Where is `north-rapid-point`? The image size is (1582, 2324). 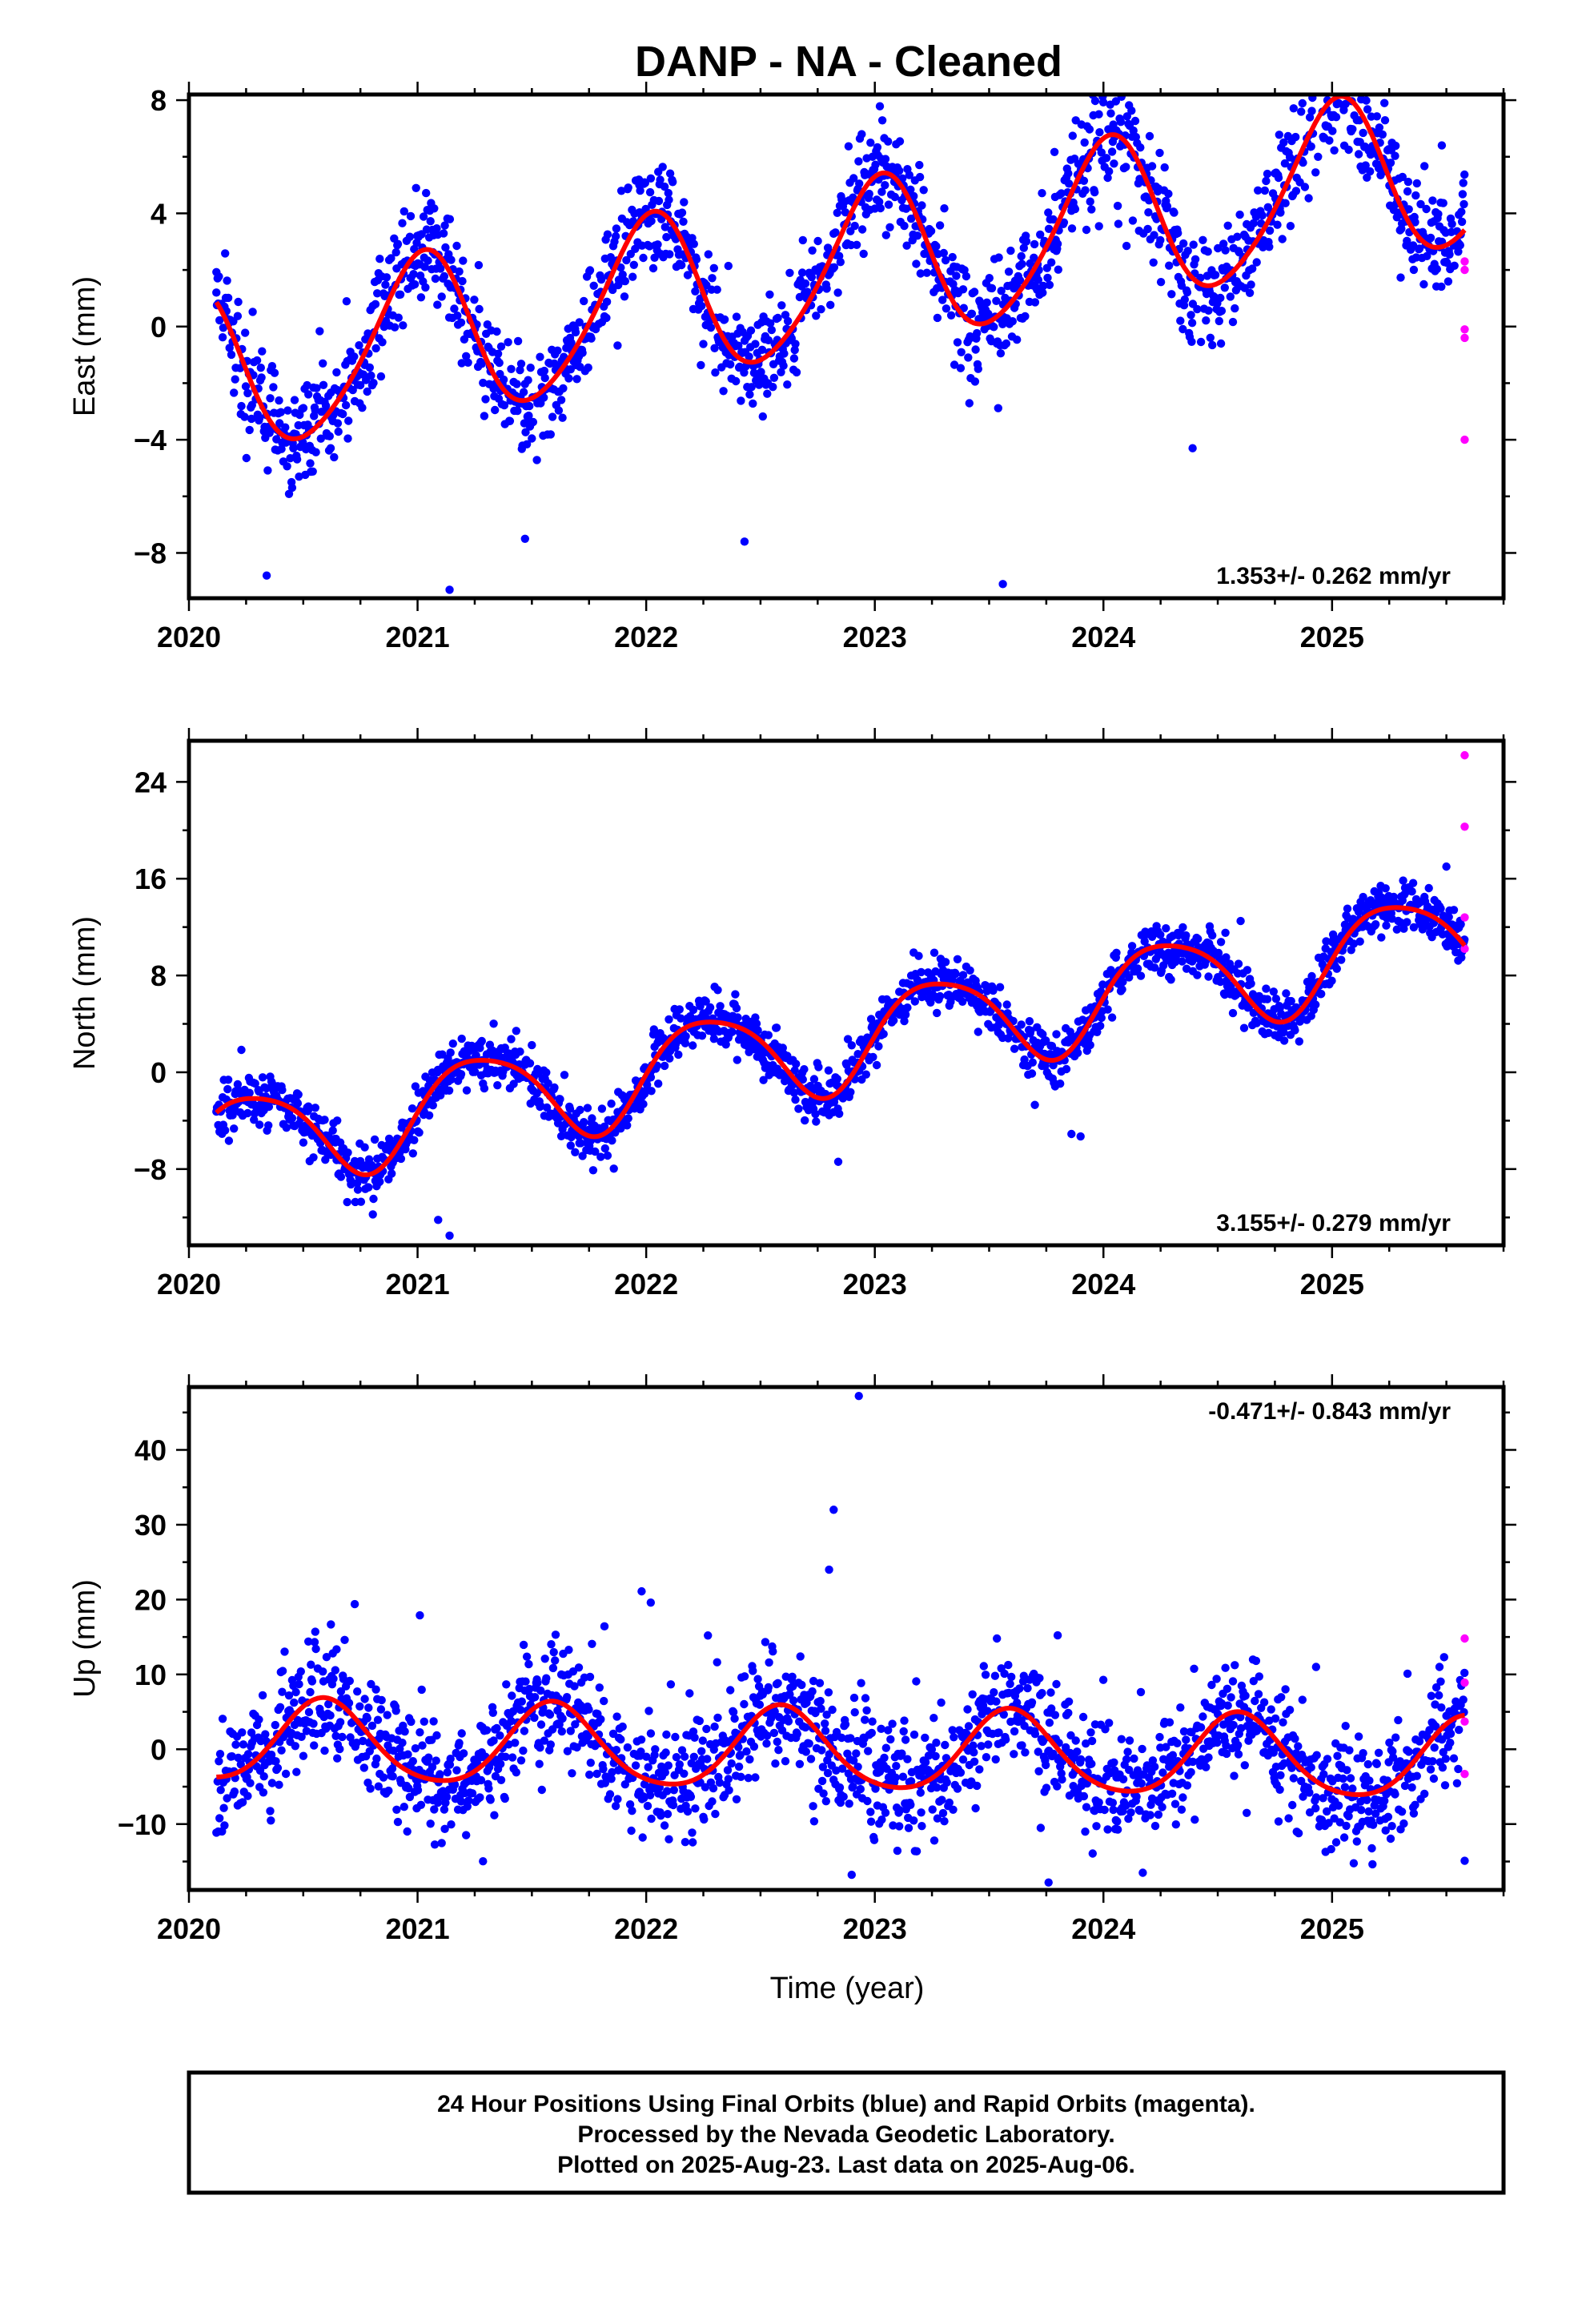 north-rapid-point is located at coordinates (1464, 826).